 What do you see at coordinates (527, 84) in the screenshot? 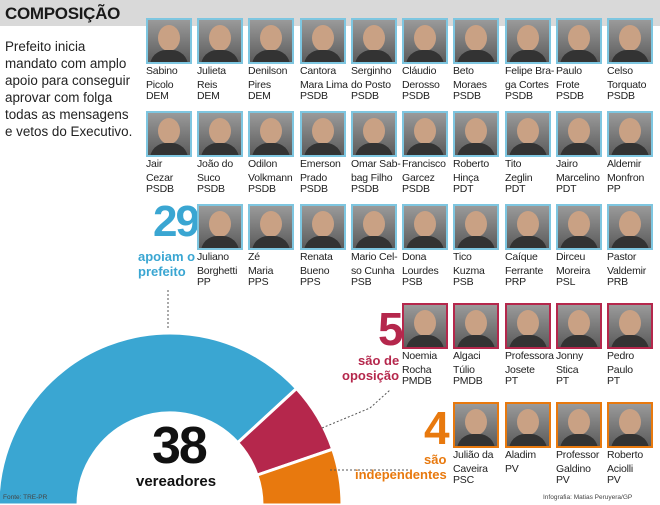
I see `member-name-line2: ga Cortes` at bounding box center [527, 84].